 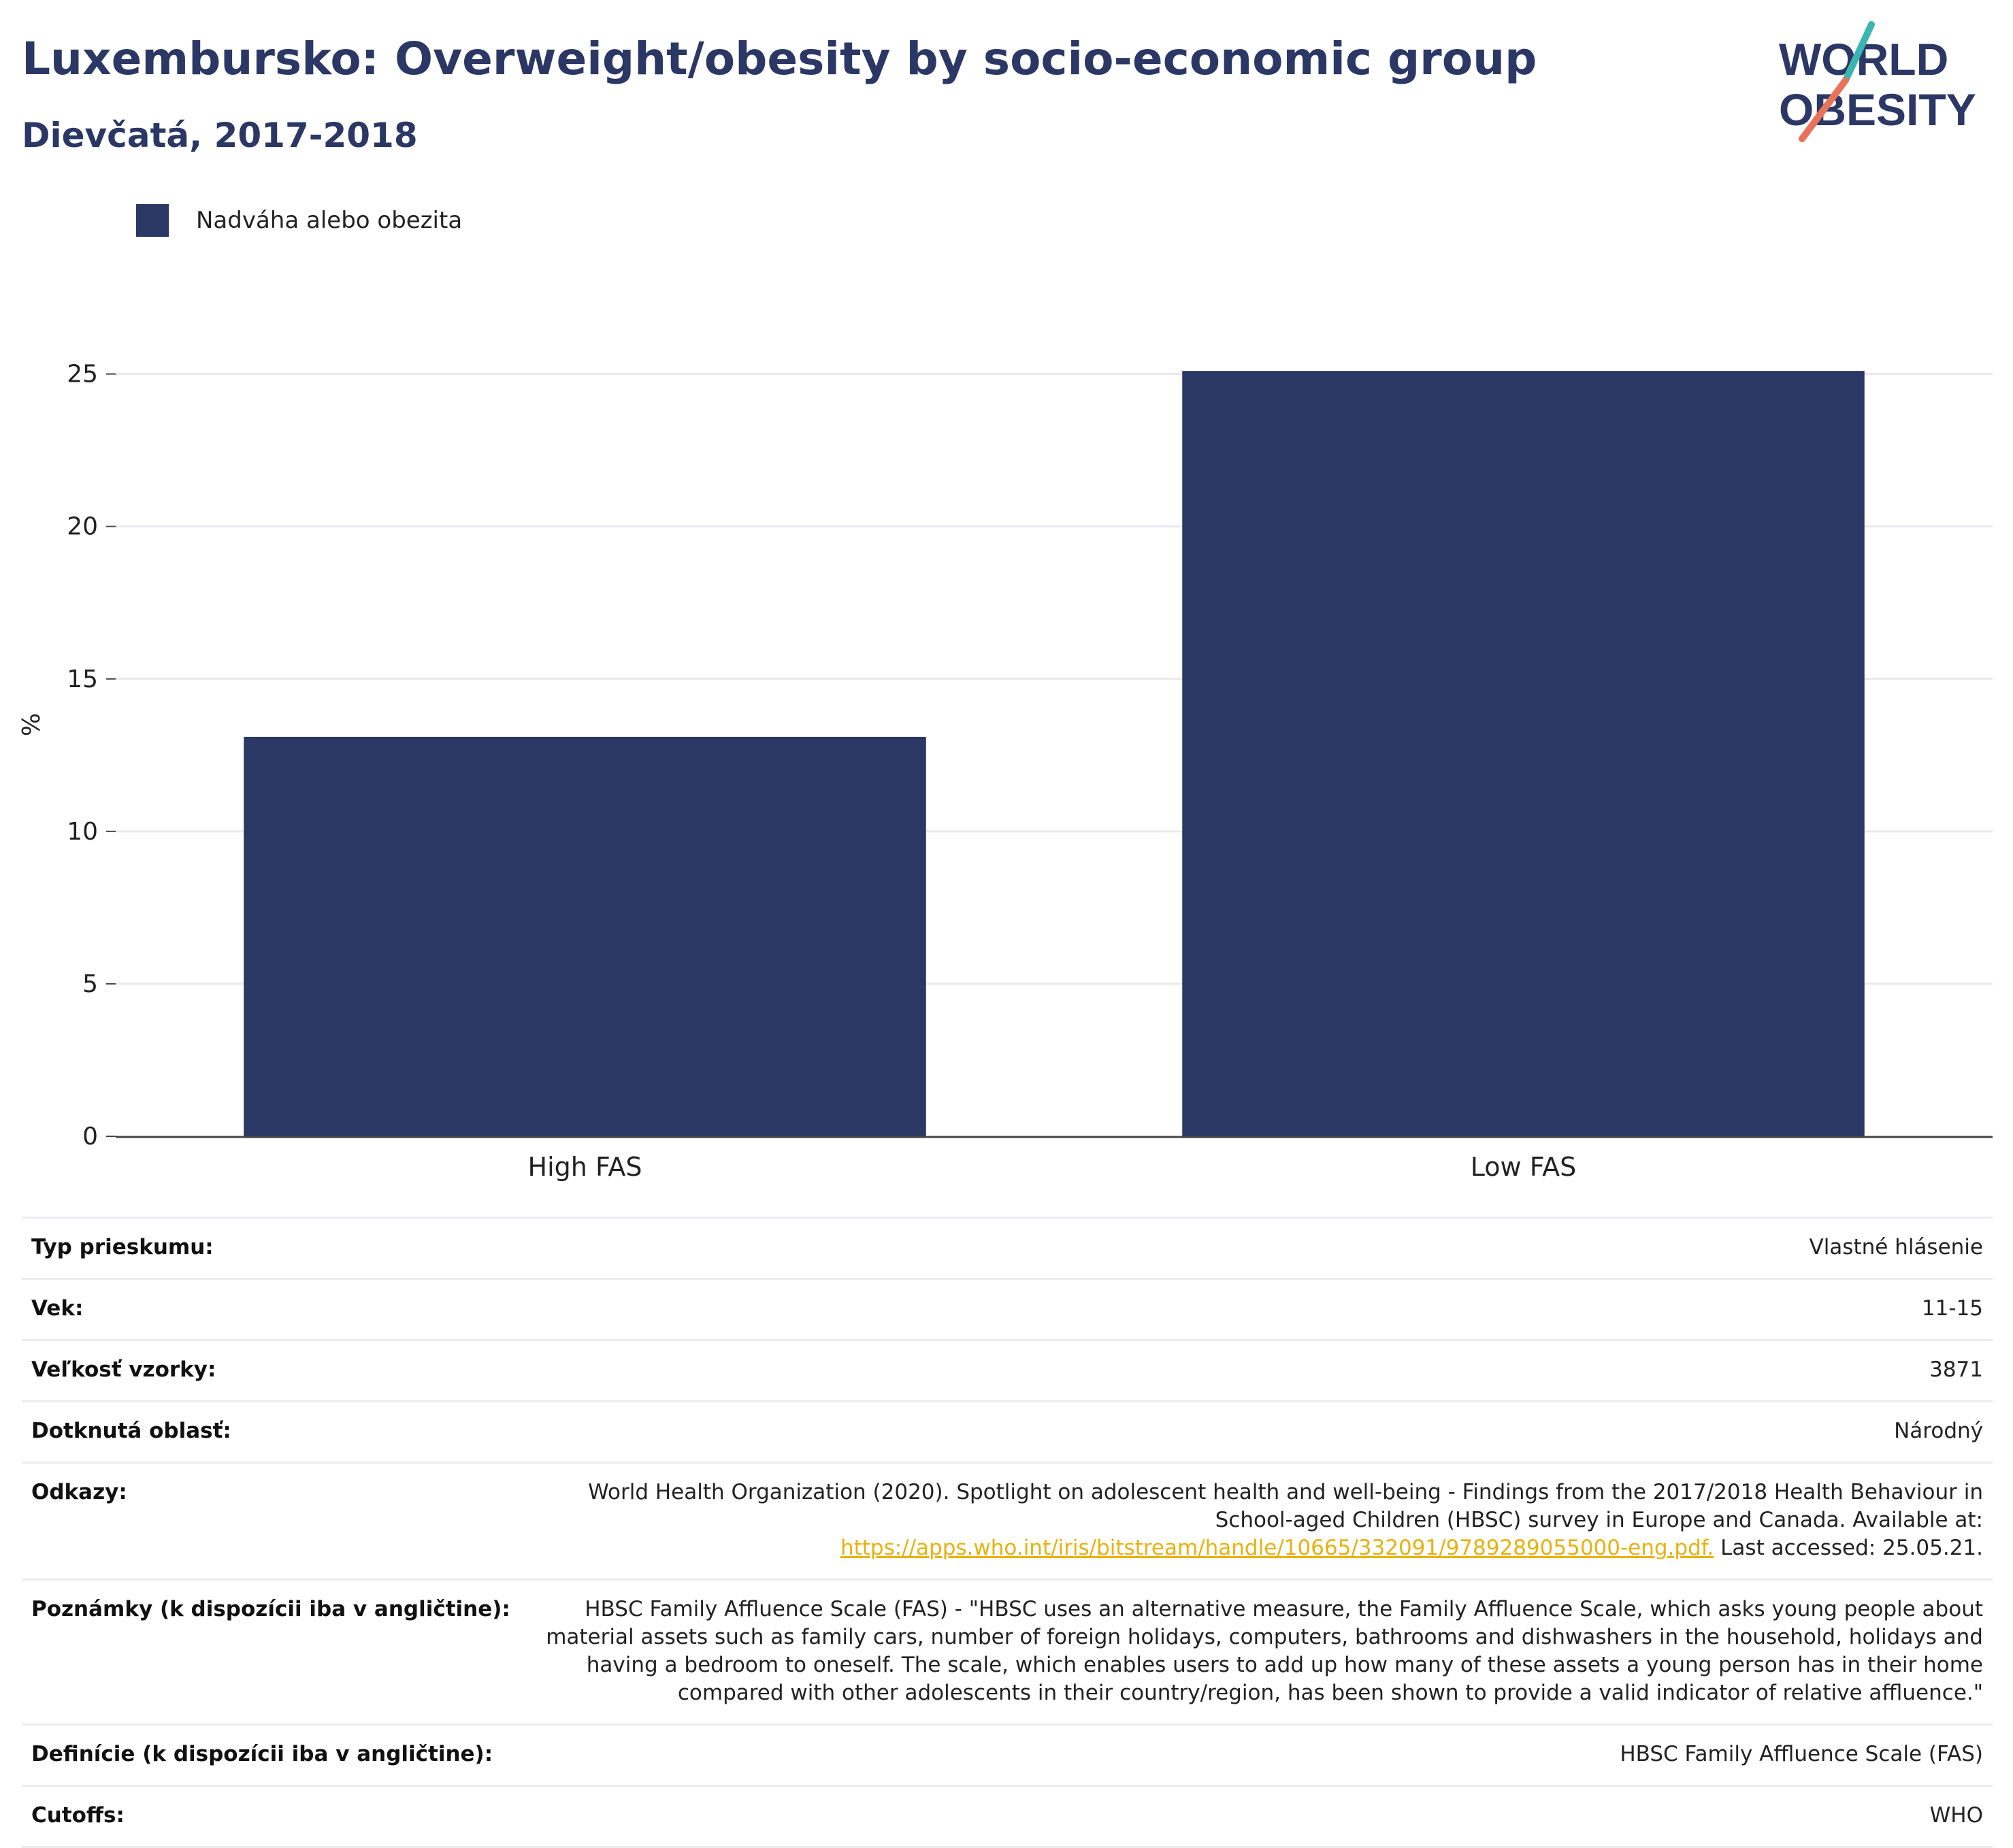 I want to click on x-axis-ticks: High FAS Low FAS, so click(x=1052, y=1167).